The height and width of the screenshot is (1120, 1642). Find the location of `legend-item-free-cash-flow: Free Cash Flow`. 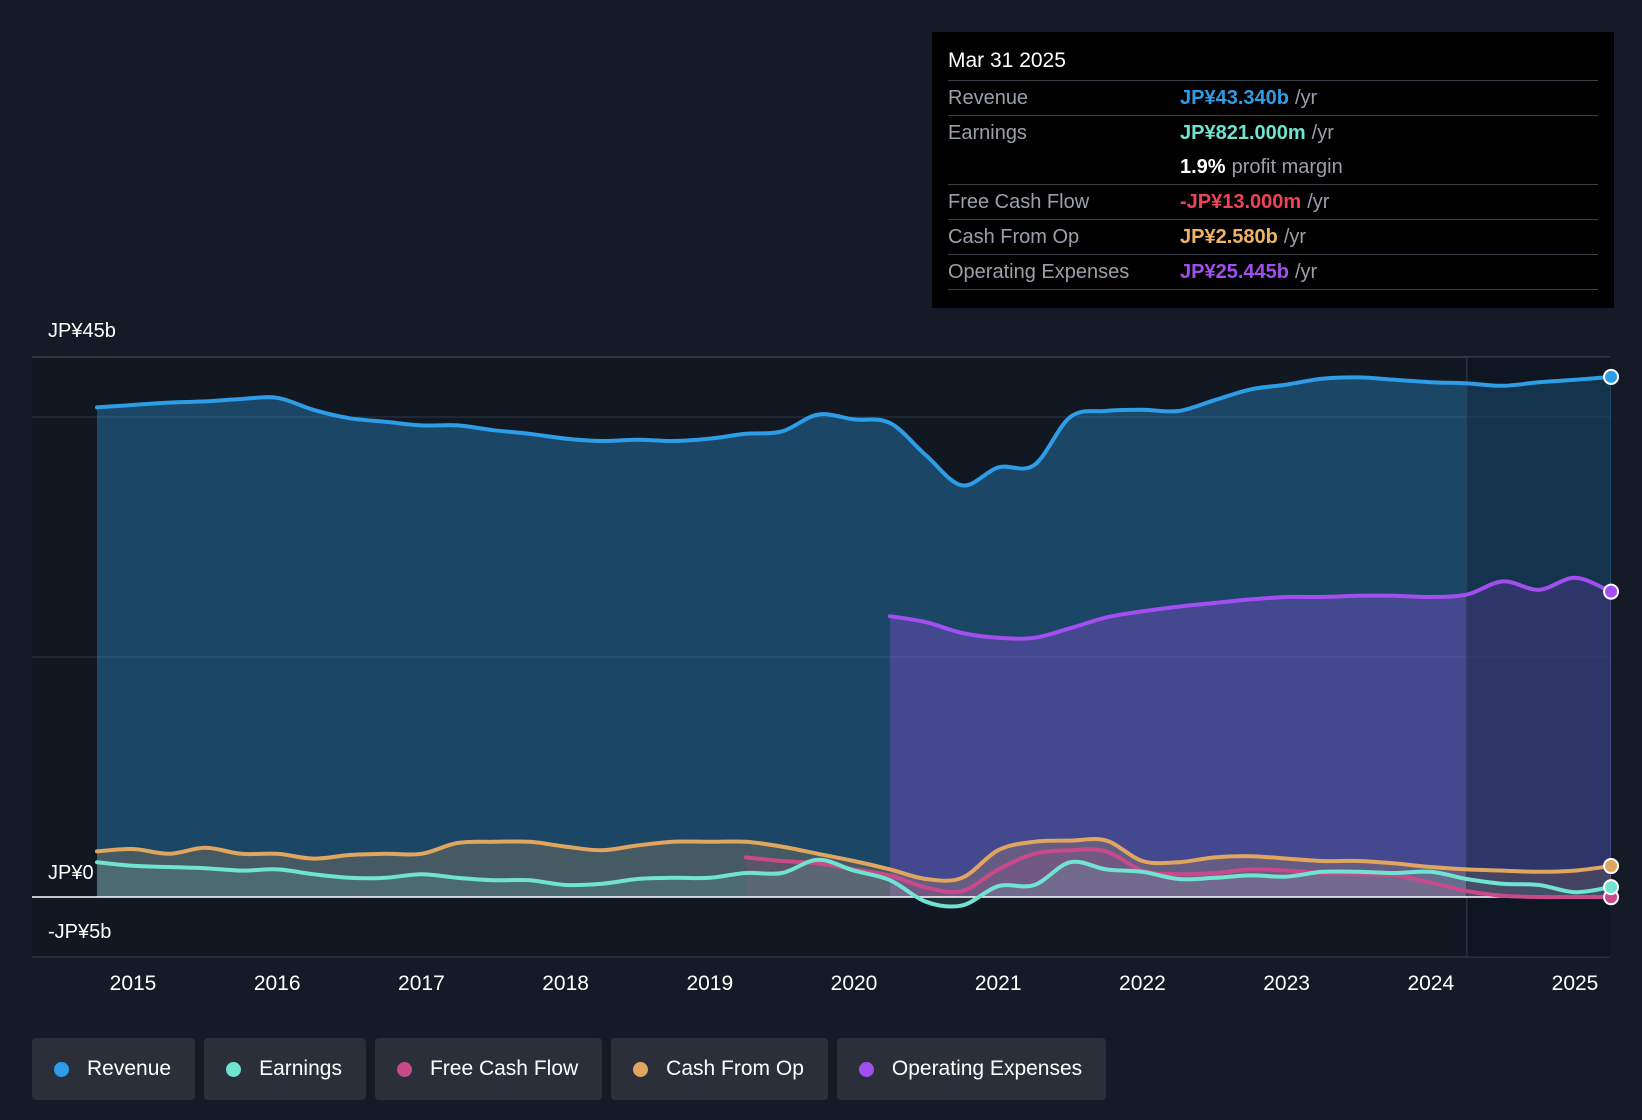

legend-item-free-cash-flow: Free Cash Flow is located at coordinates (488, 1069).